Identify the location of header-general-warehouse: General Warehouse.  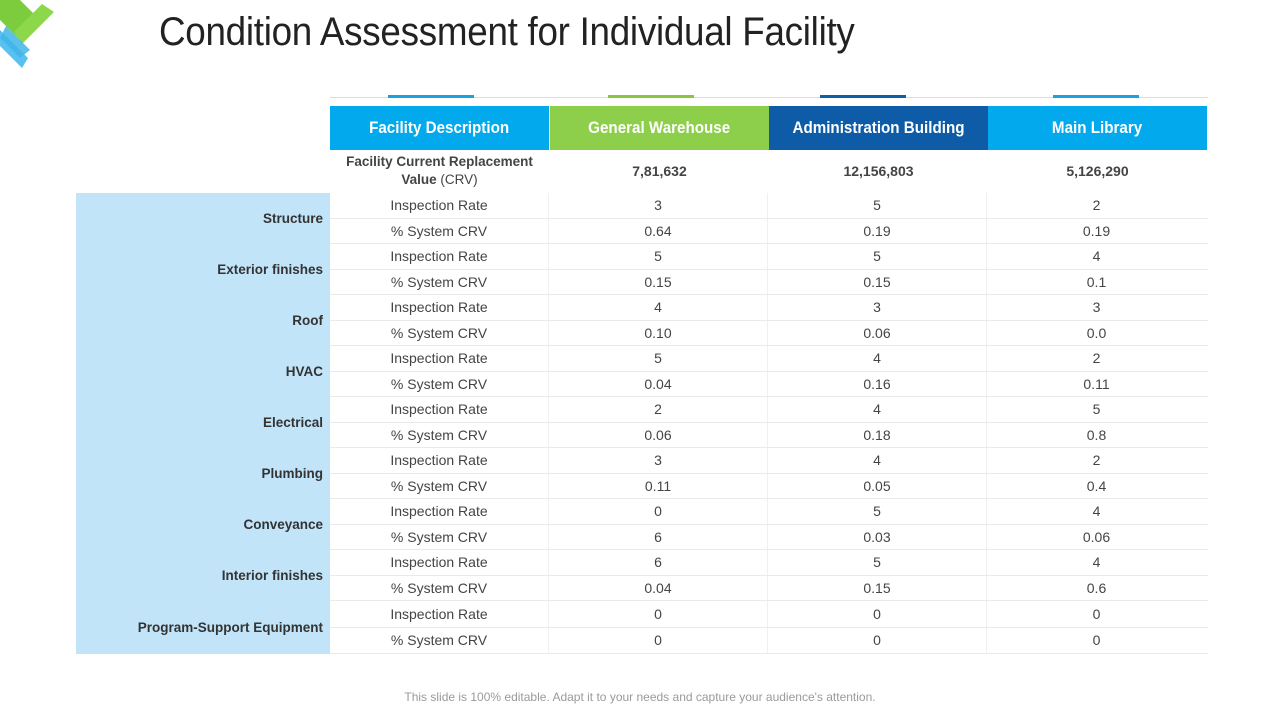
(659, 128).